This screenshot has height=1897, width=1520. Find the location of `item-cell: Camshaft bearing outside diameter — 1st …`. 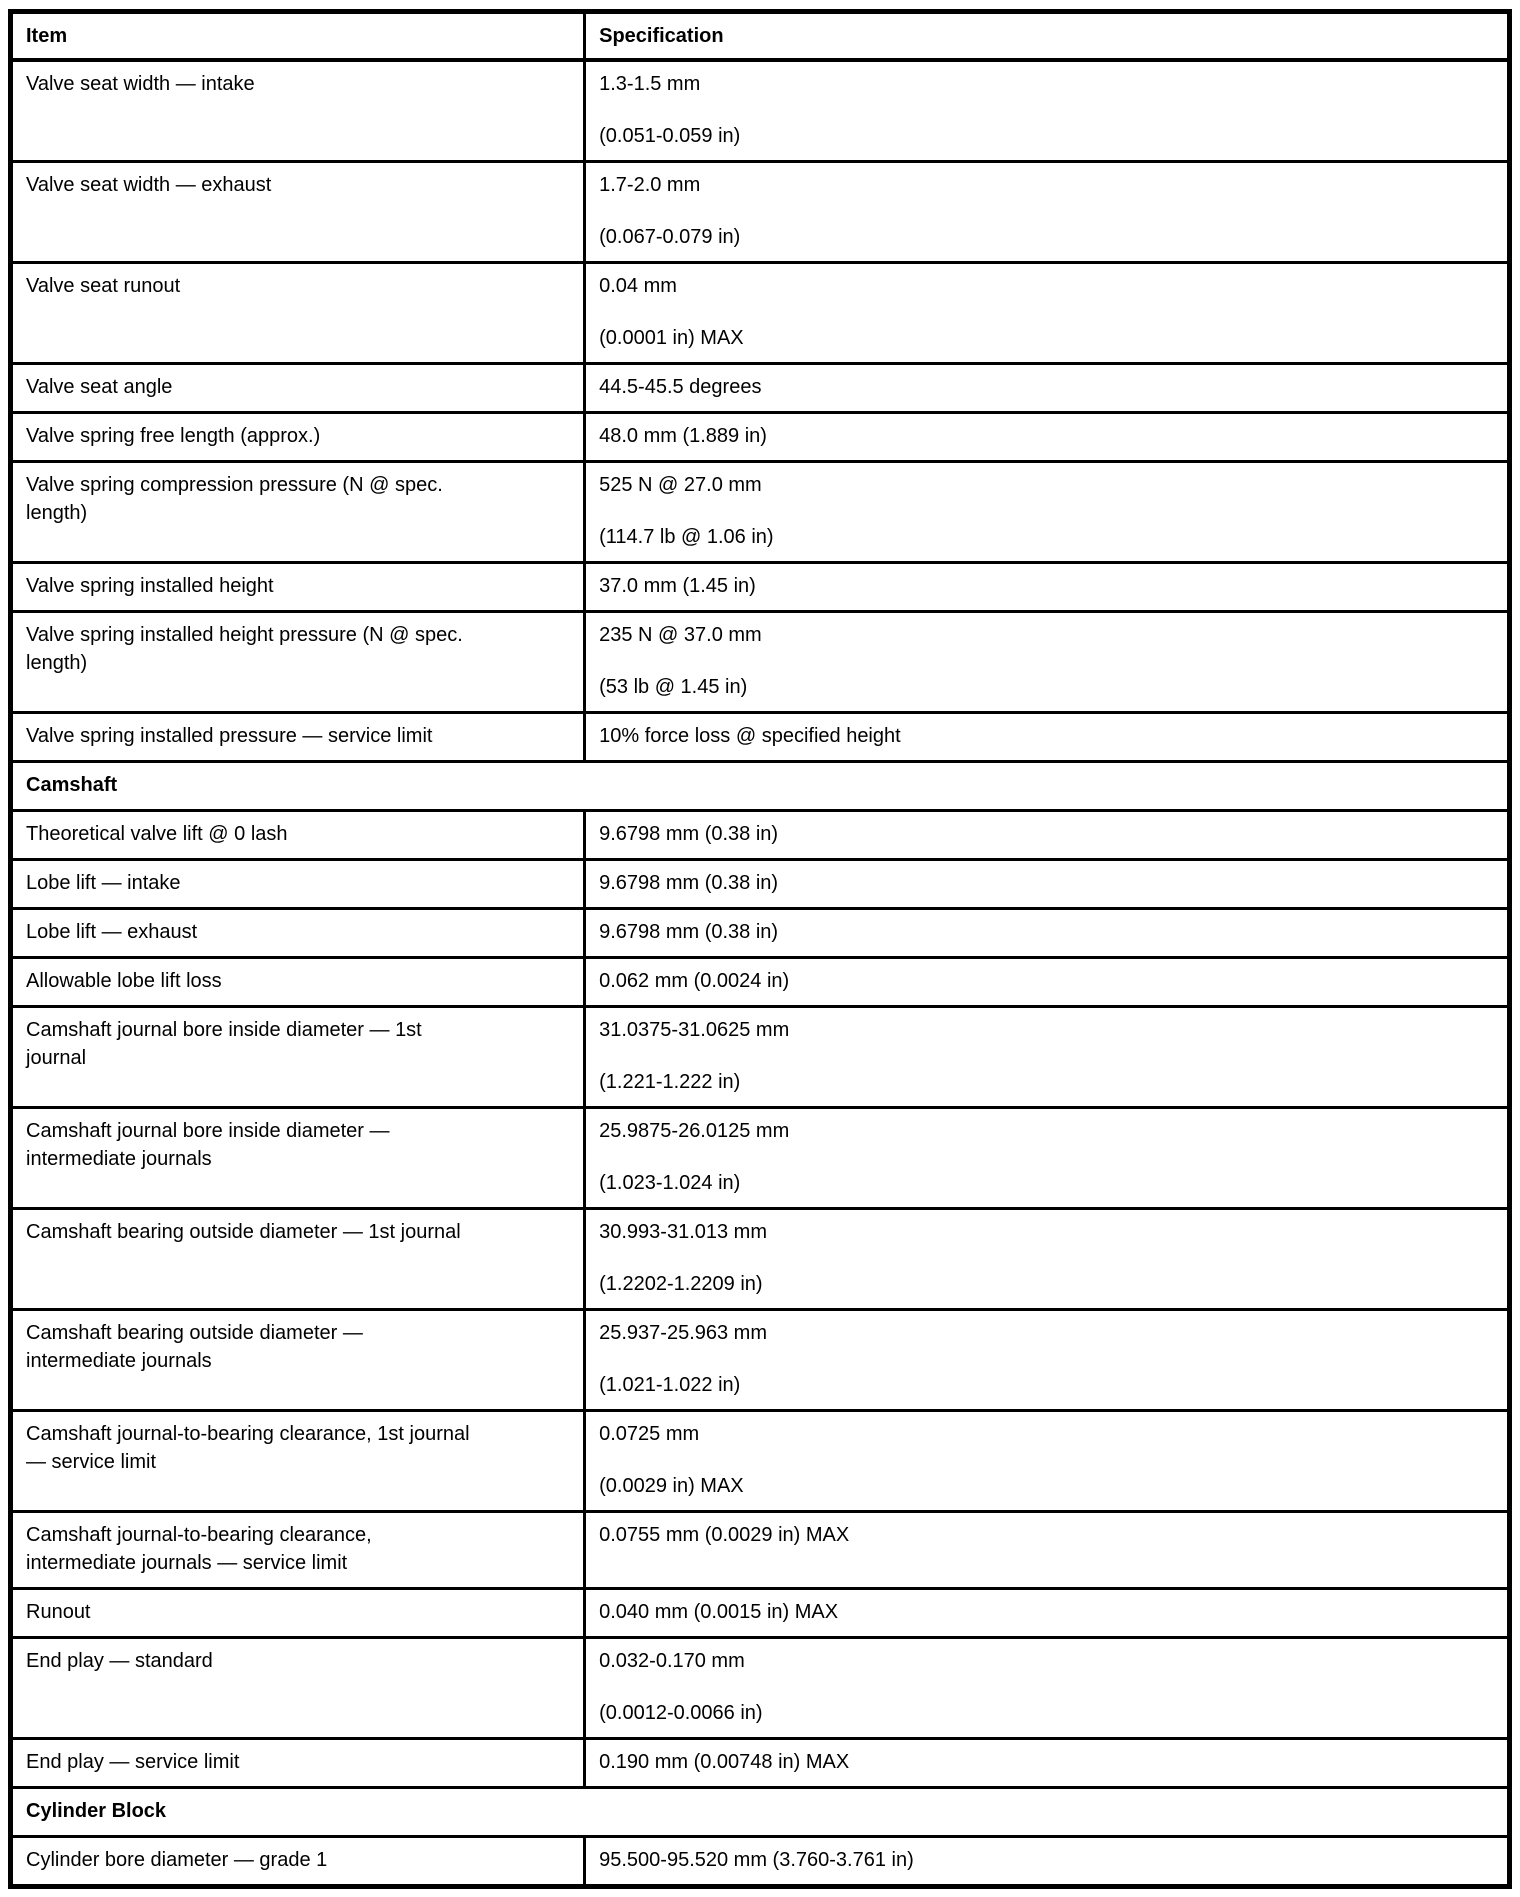

item-cell: Camshaft bearing outside diameter — 1st … is located at coordinates (297, 1259).